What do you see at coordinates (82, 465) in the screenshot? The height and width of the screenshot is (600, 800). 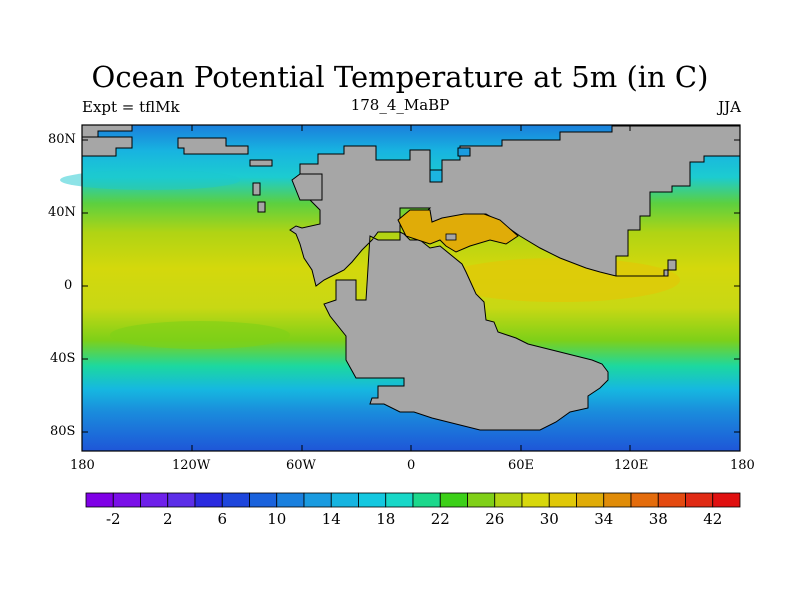 I see `lon-label-180w: 180` at bounding box center [82, 465].